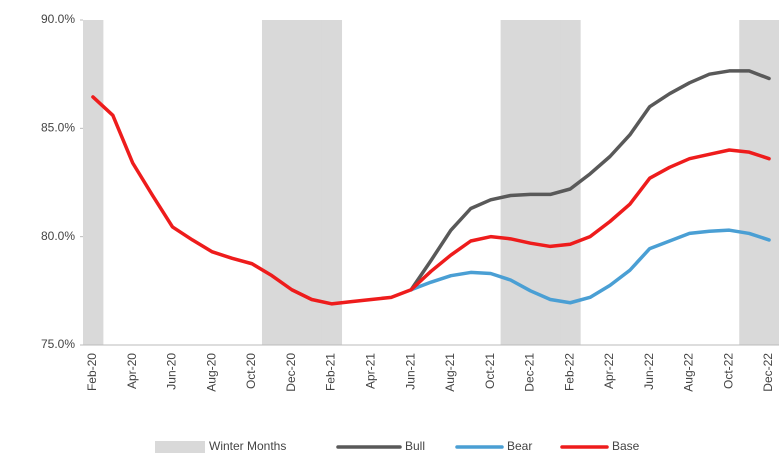  I want to click on y-tick-label: 80.0%, so click(58, 236).